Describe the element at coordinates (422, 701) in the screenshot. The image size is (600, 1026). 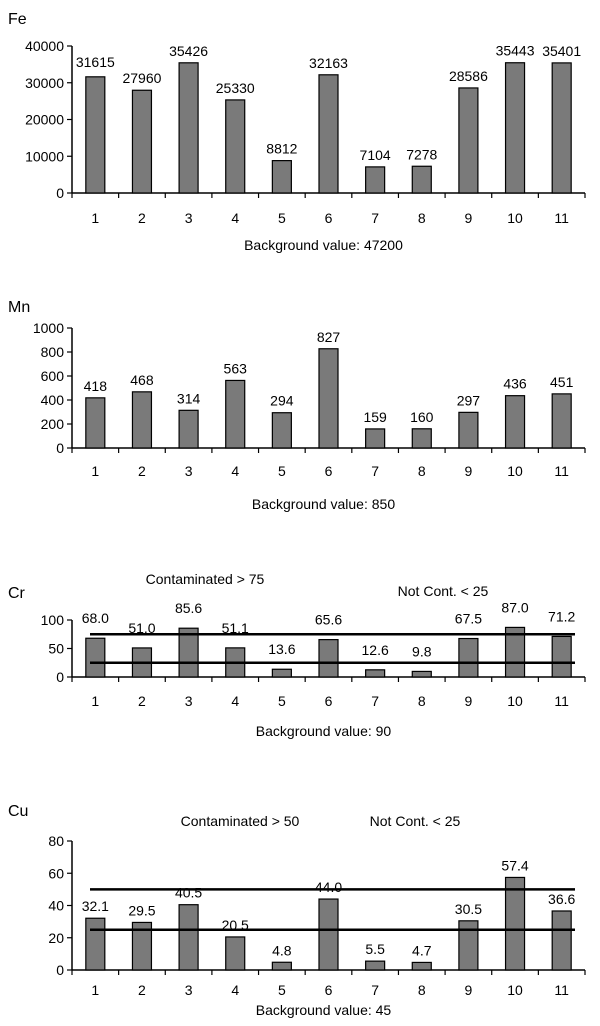
I see `cr-x-tick-label: 8` at that location.